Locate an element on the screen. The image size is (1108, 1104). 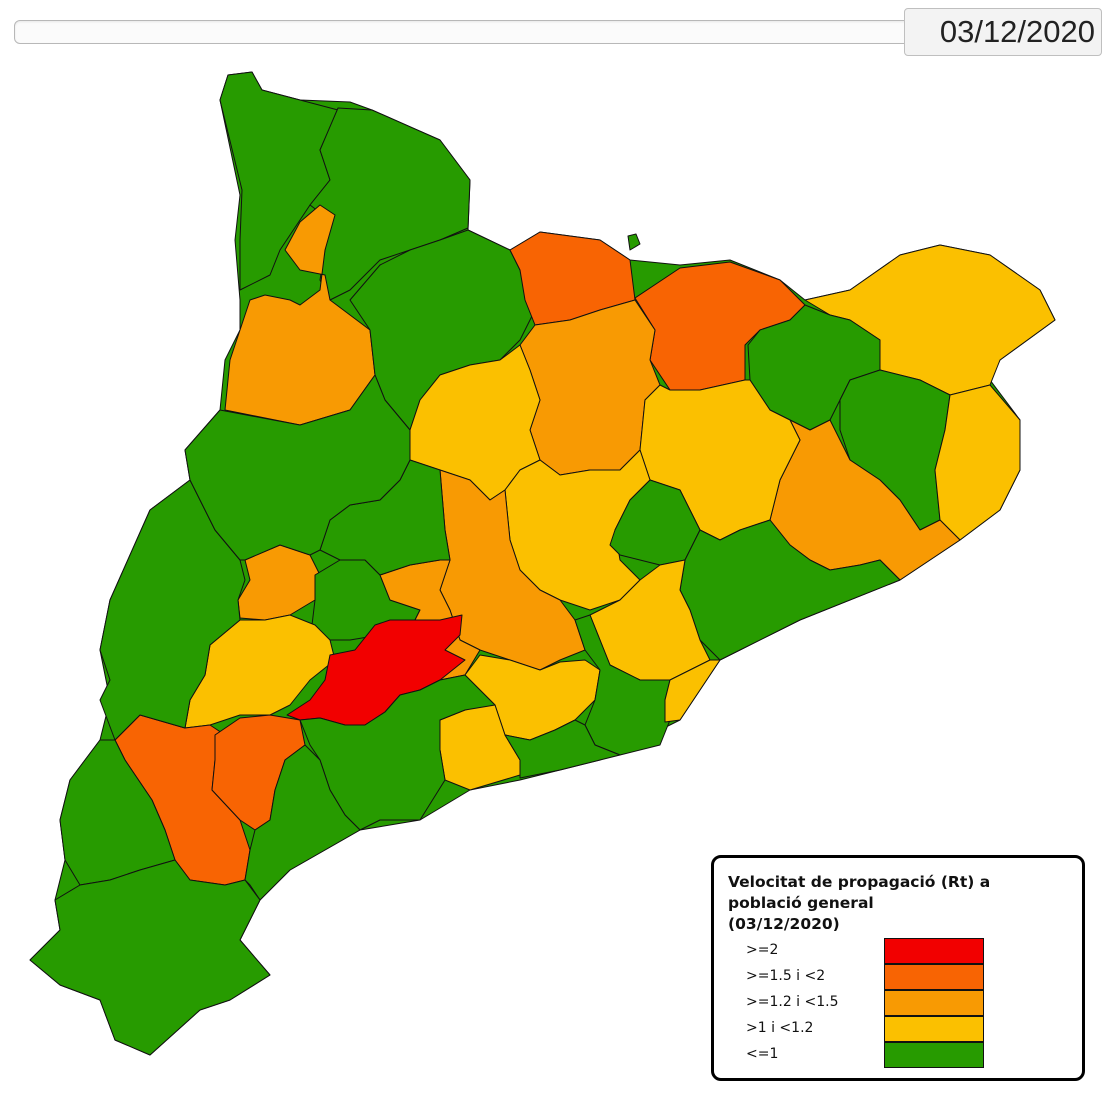
region-r29 is located at coordinates (692, 691).